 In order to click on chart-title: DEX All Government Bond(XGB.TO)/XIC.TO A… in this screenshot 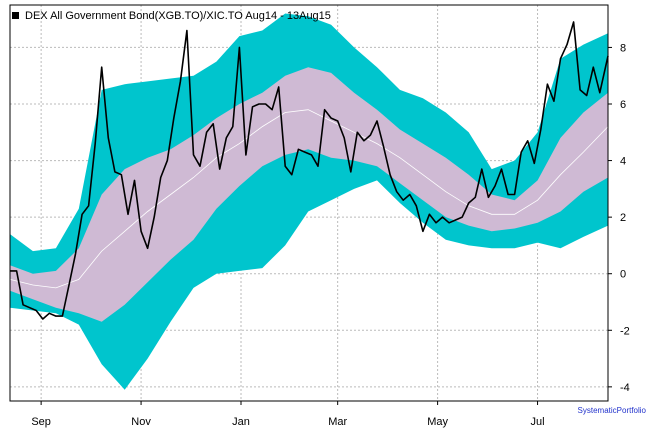, I will do `click(178, 16)`.